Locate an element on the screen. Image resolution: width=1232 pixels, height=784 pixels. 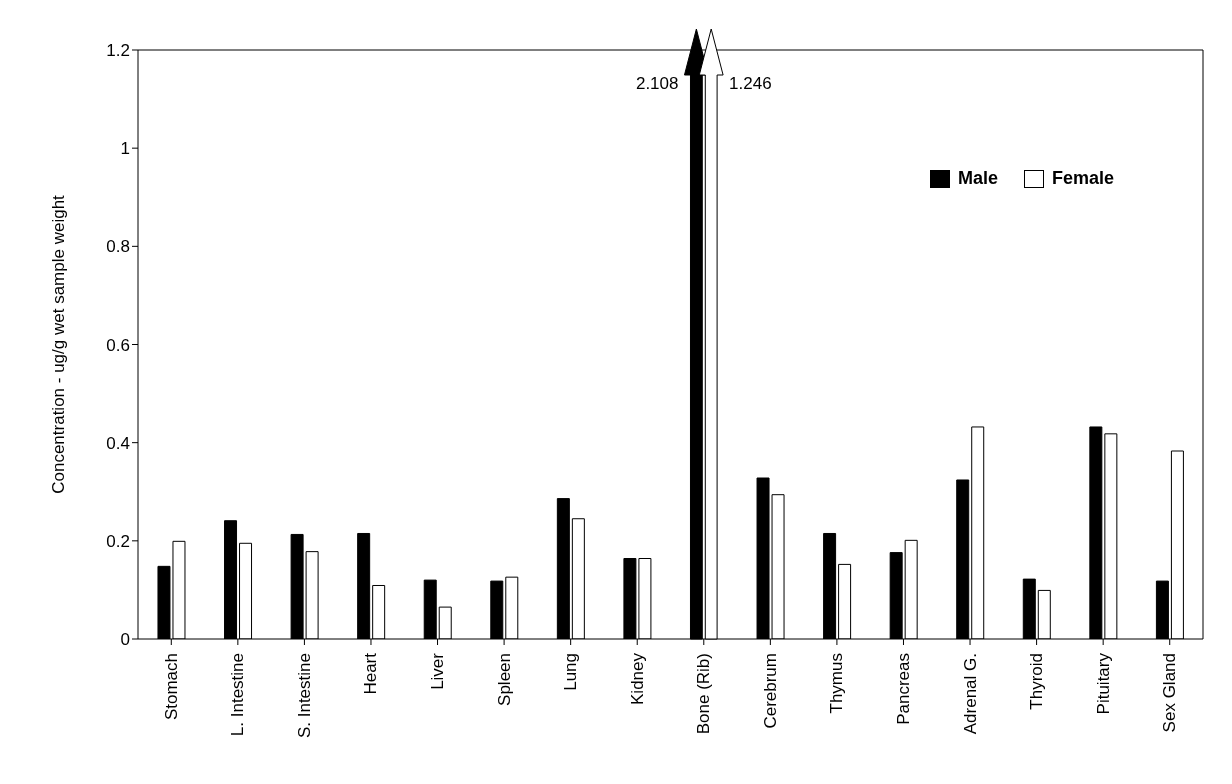
x-tick-label: Kidney is located at coordinates (637, 678).